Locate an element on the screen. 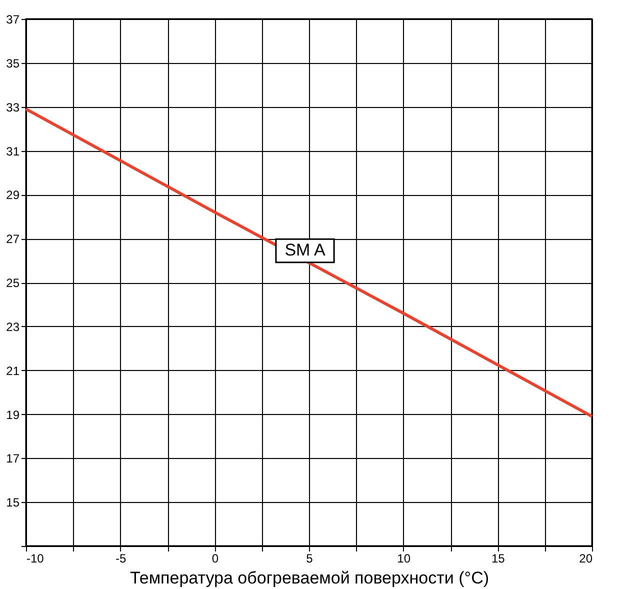 Image resolution: width=618 pixels, height=589 pixels. y-tick-label: 23 is located at coordinates (13, 327).